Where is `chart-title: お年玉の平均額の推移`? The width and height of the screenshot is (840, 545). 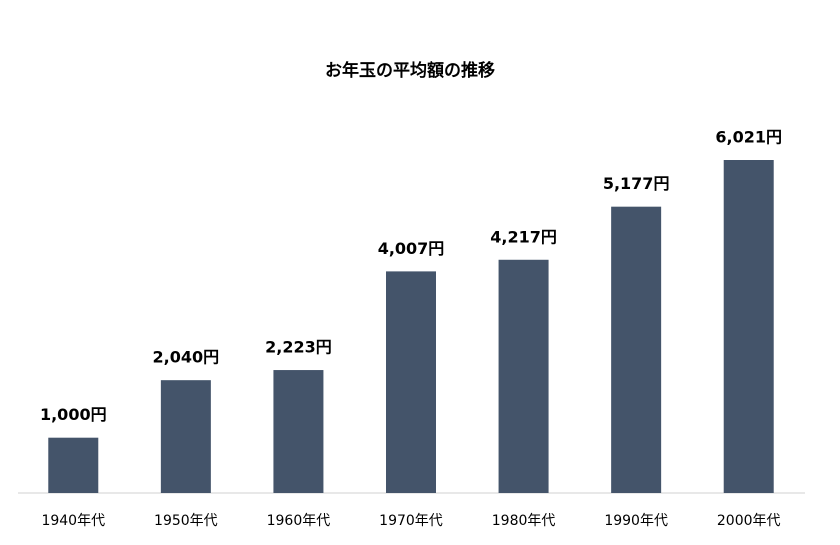
chart-title: お年玉の平均額の推移 is located at coordinates (410, 70).